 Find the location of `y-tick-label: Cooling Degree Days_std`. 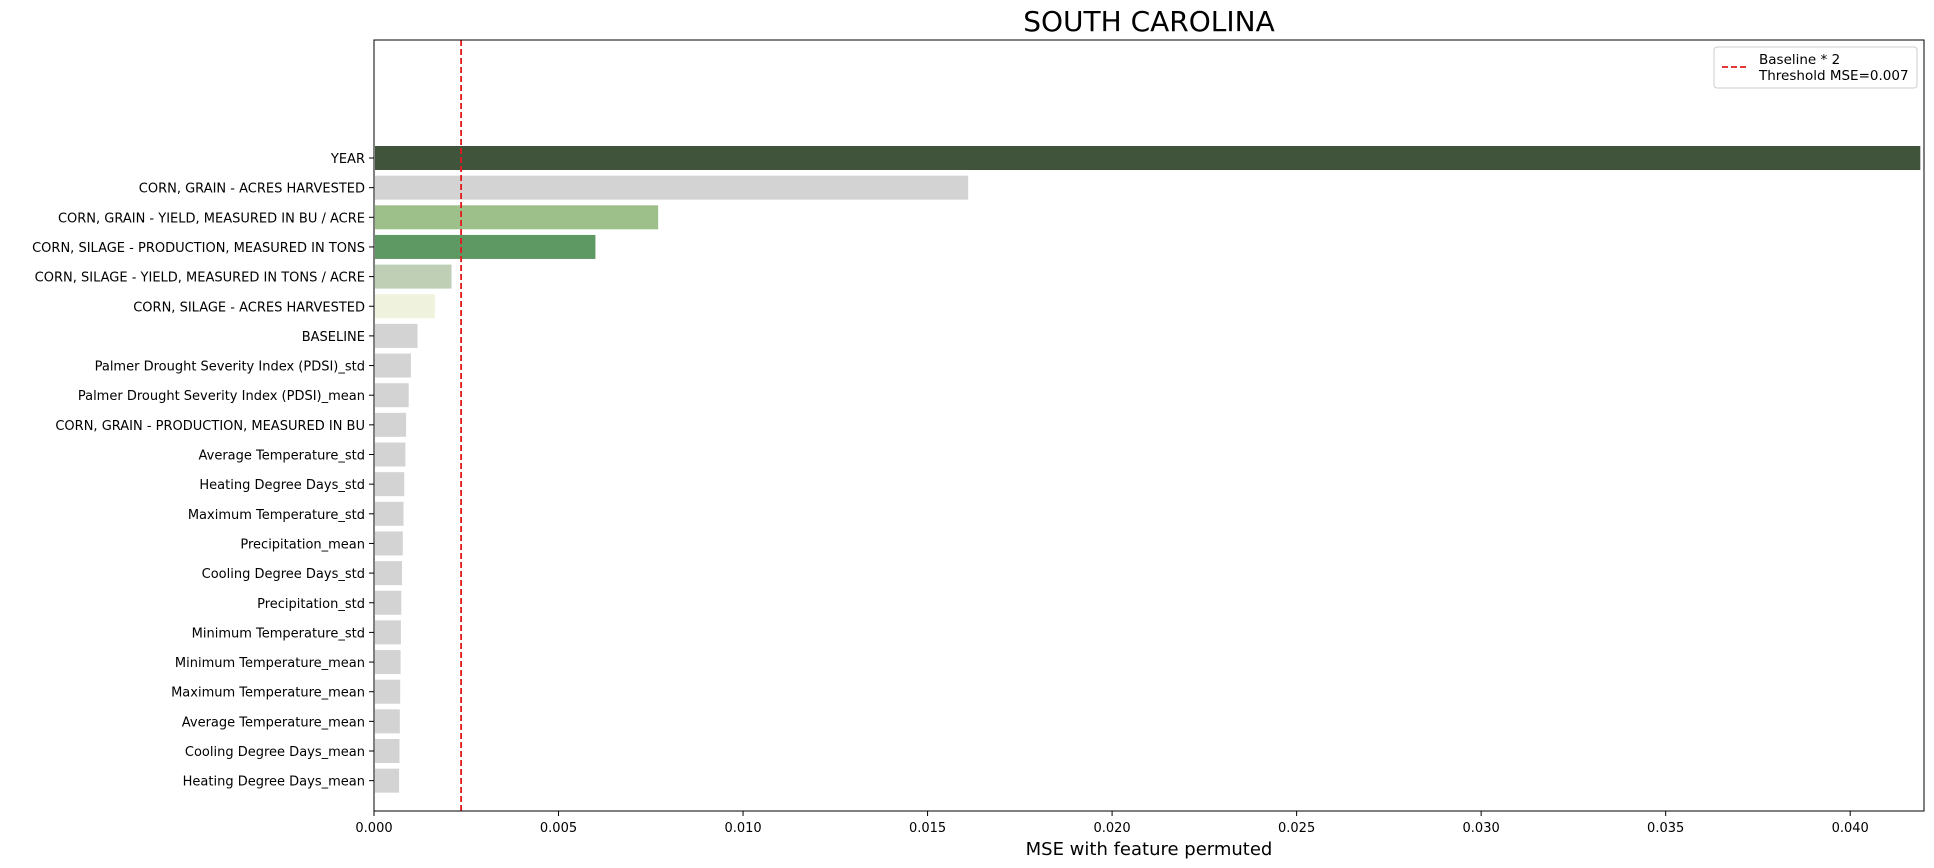

y-tick-label: Cooling Degree Days_std is located at coordinates (283, 574).